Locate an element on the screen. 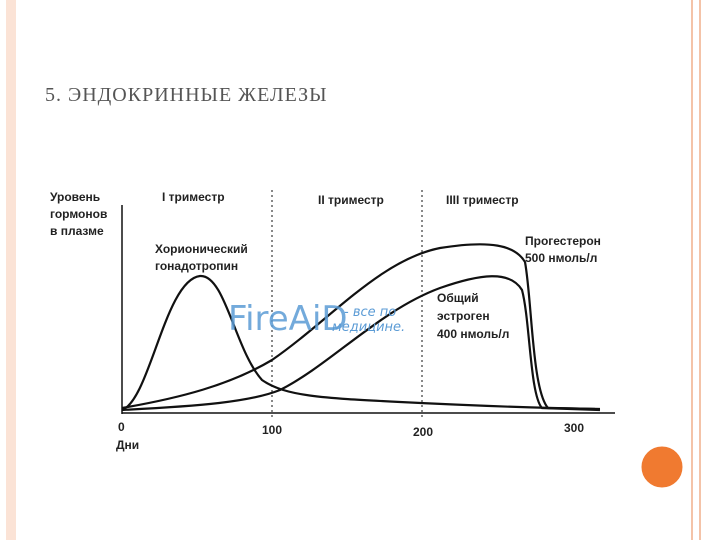 The image size is (720, 540). y-axis-label: в плазме is located at coordinates (77, 231).